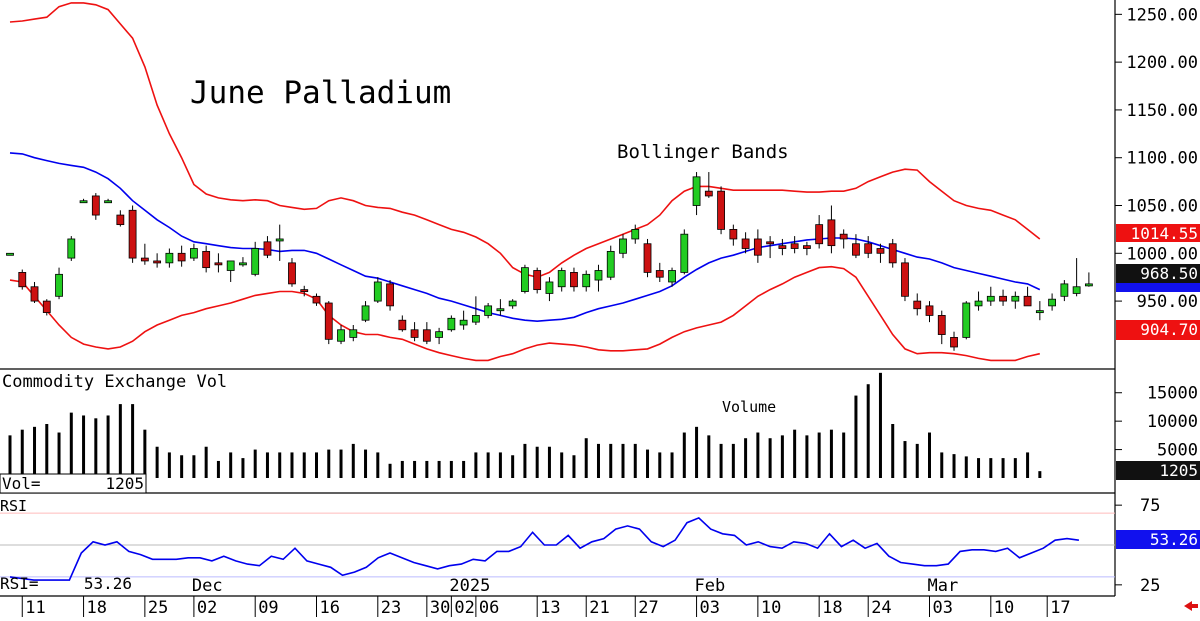 This screenshot has width=1200, height=621. What do you see at coordinates (544, 548) in the screenshot?
I see `rsi-line` at bounding box center [544, 548].